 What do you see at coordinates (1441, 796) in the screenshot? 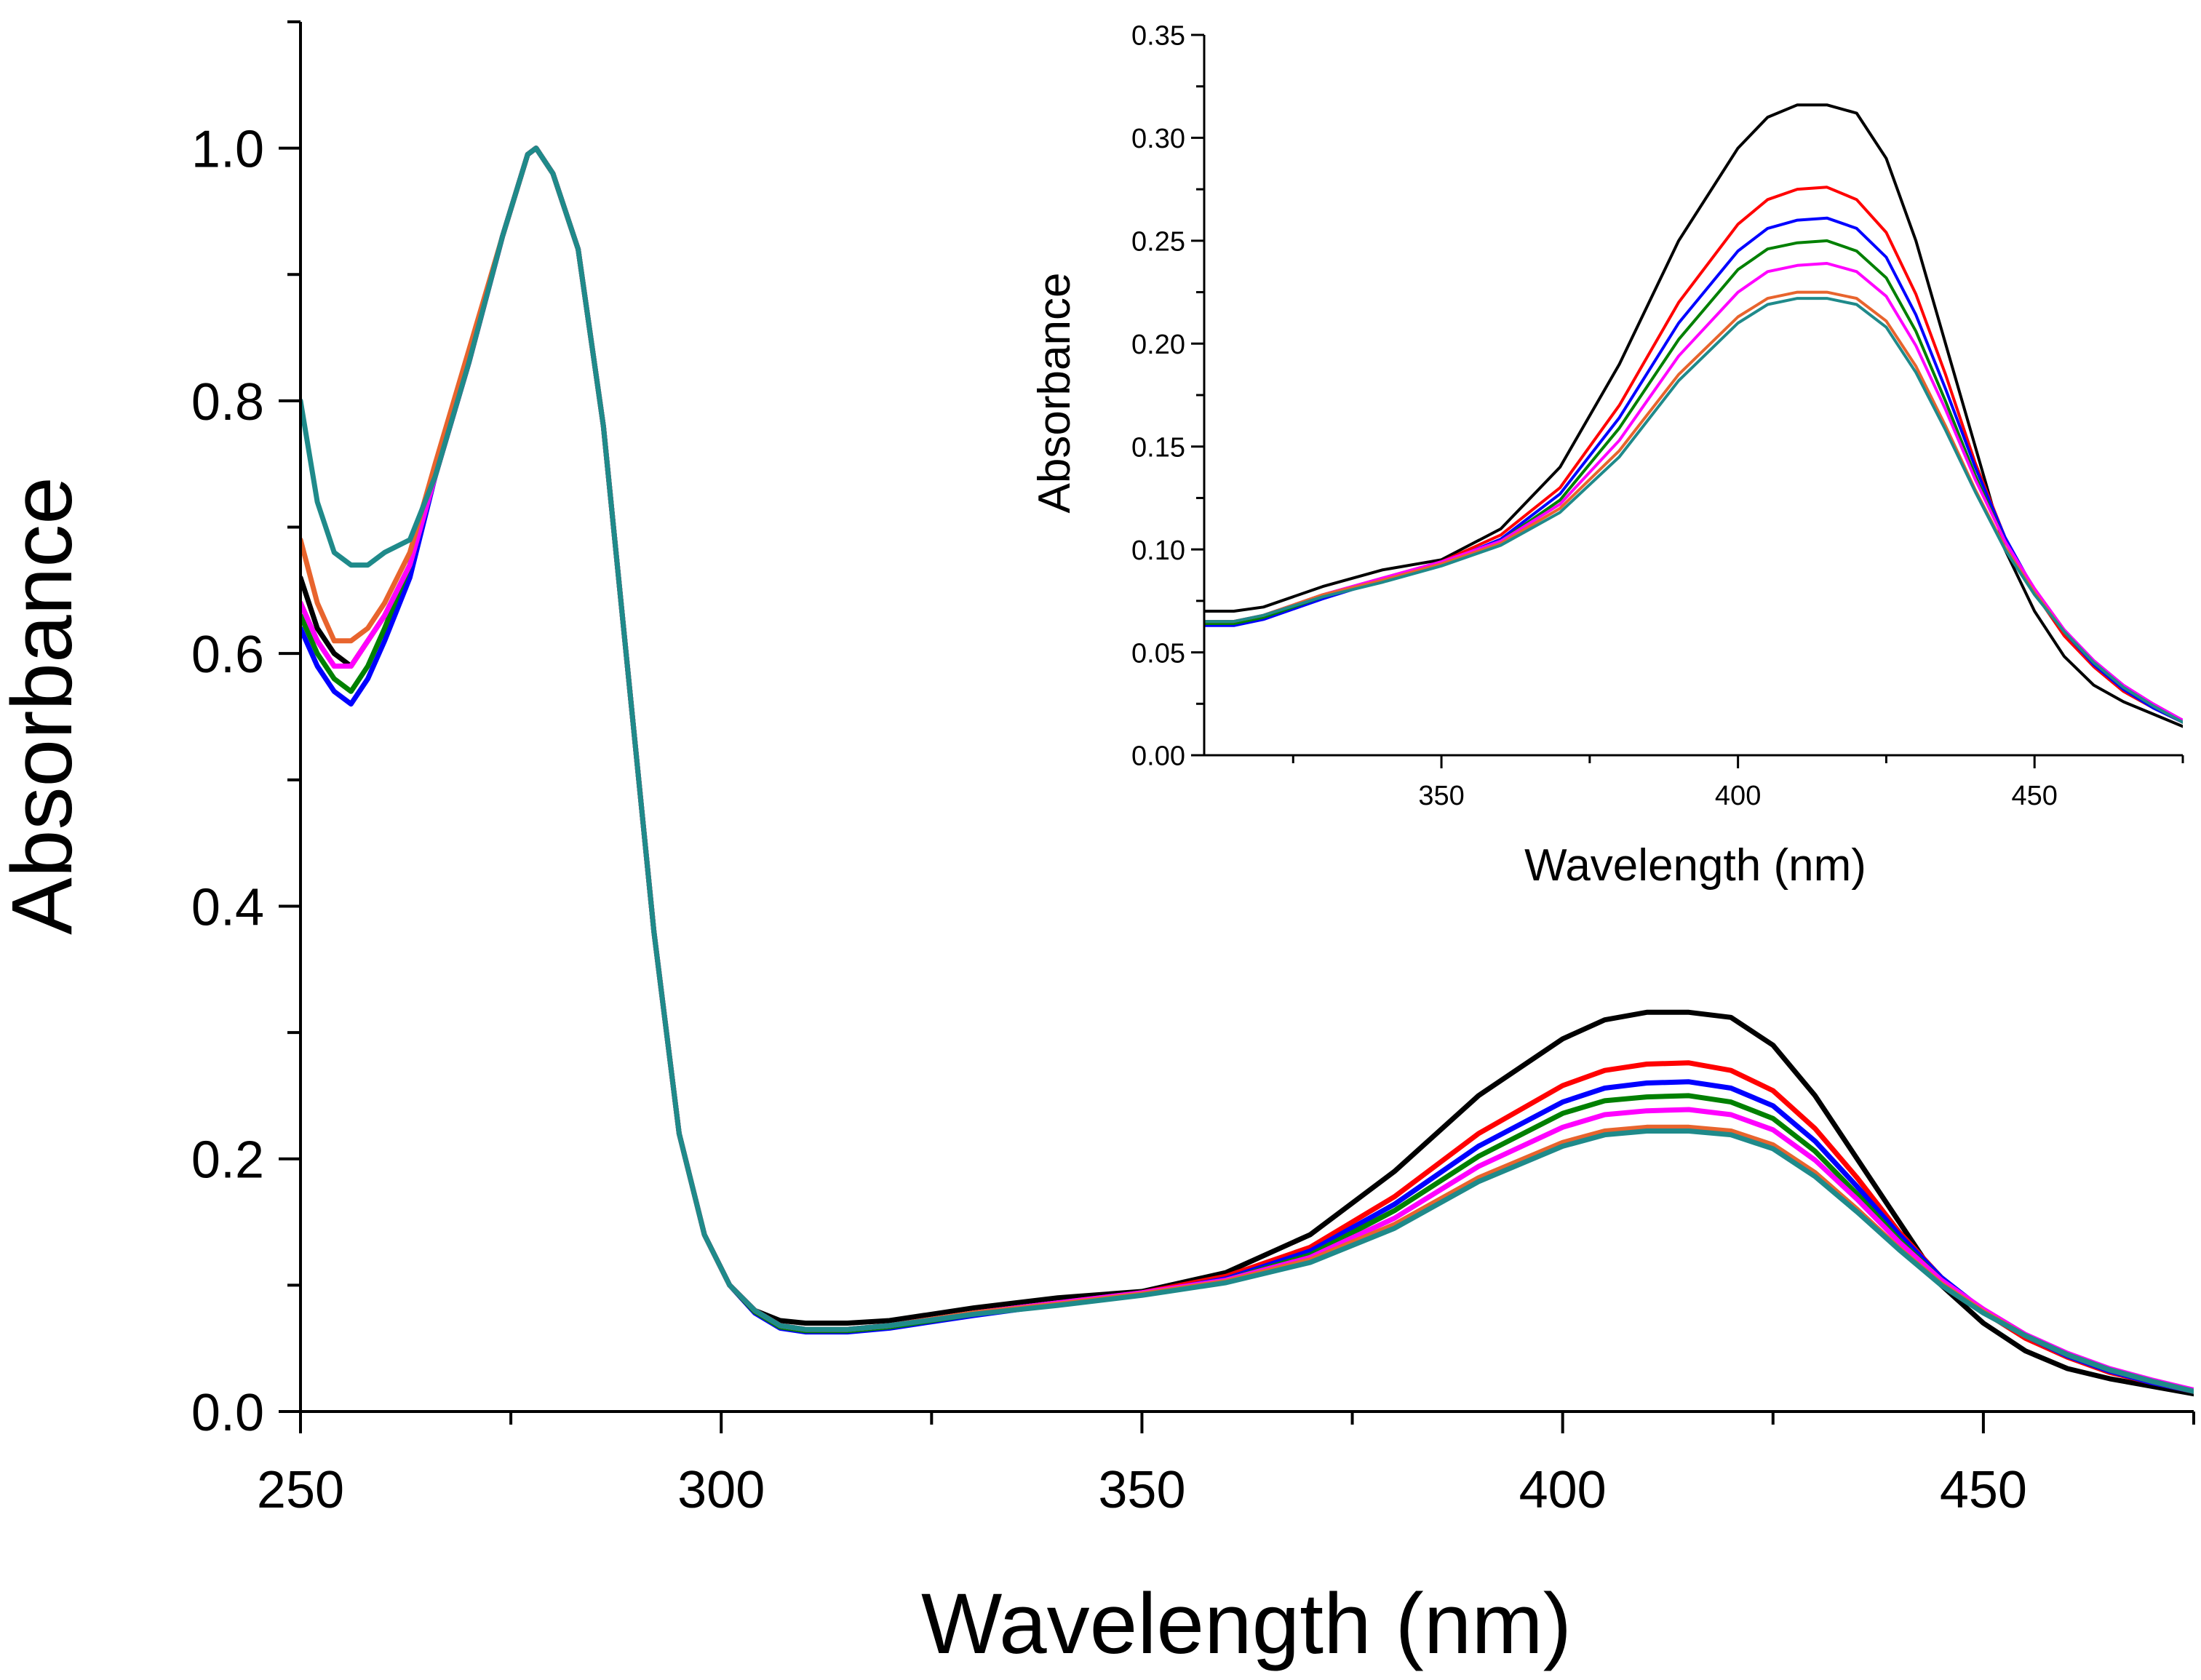
I see `inset-x-tick-label: 350` at bounding box center [1441, 796].